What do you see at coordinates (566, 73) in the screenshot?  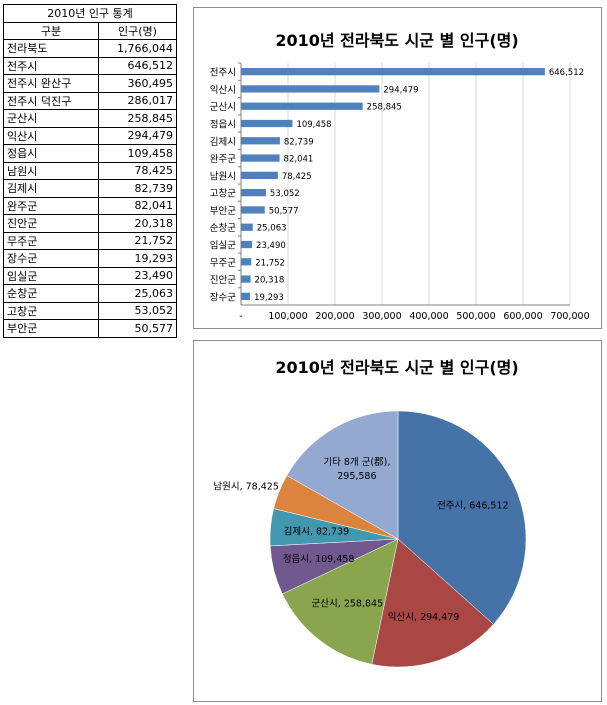 I see `bar-value-label: 646,512` at bounding box center [566, 73].